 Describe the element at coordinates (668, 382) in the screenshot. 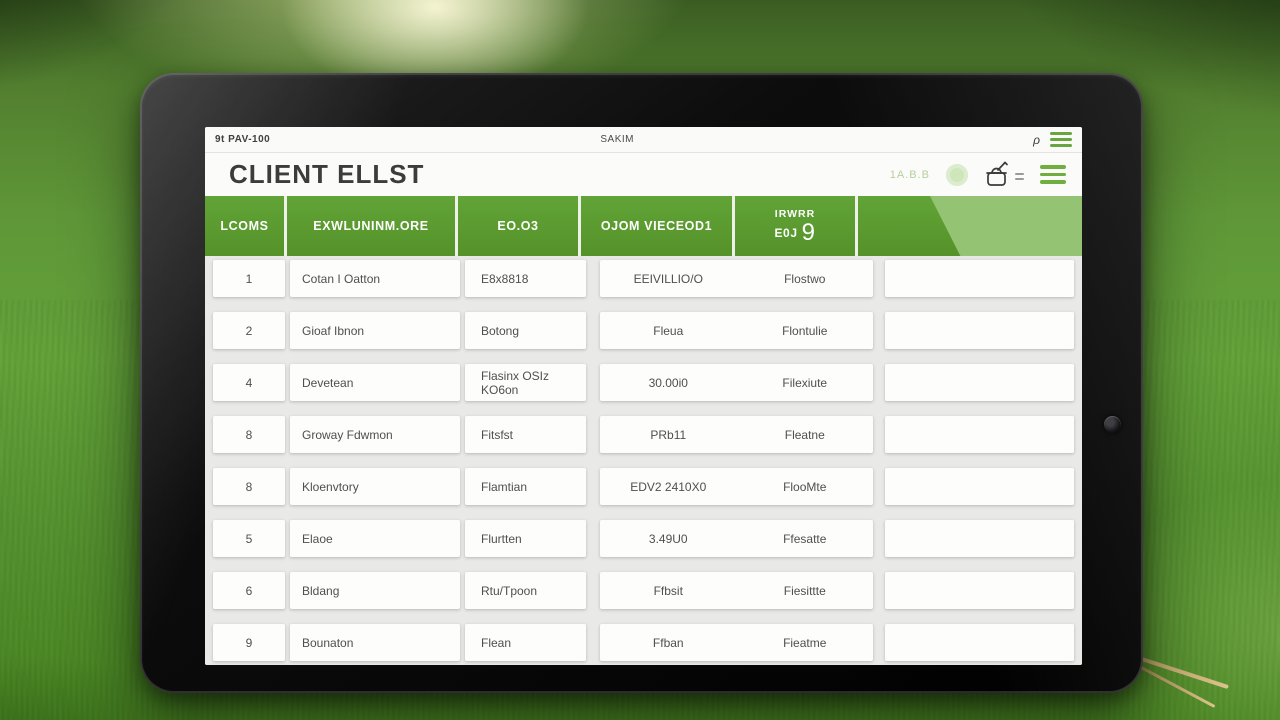

I see `client-version-value: 30.00i0` at that location.